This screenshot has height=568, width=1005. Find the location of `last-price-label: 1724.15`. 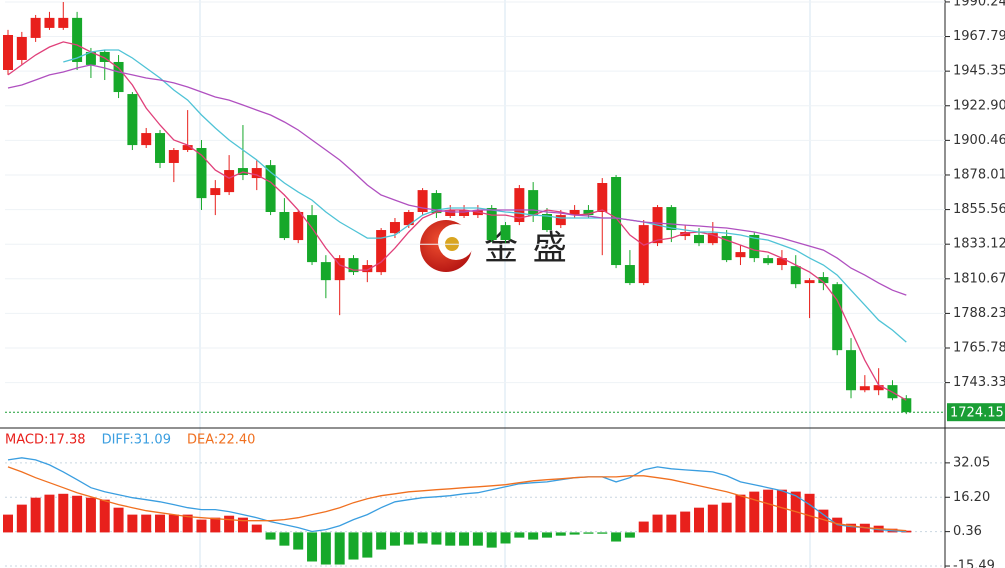

last-price-label: 1724.15 is located at coordinates (977, 413).